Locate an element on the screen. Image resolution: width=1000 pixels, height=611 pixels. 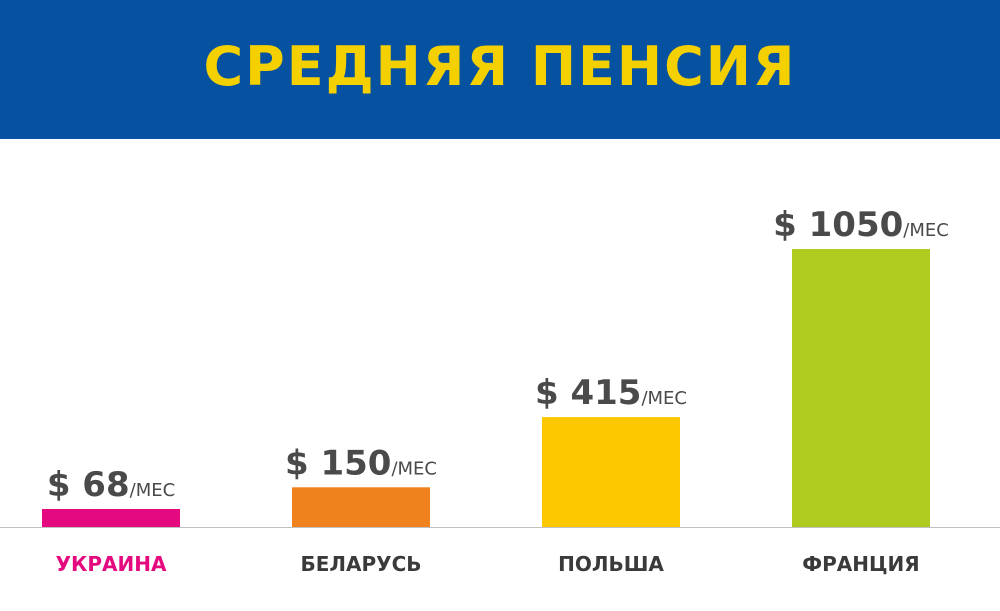
data-label-3: $ 1050/МЕС is located at coordinates (861, 225).